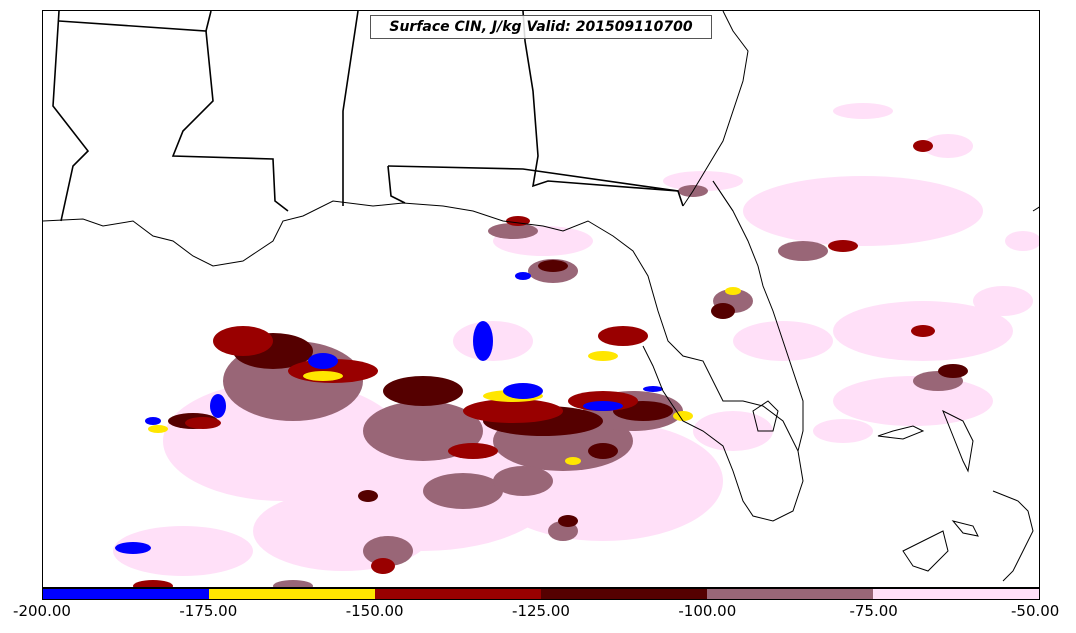 This screenshot has height=633, width=1076. What do you see at coordinates (707, 611) in the screenshot?
I see `colorbar-tick-label: -100.00` at bounding box center [707, 611].